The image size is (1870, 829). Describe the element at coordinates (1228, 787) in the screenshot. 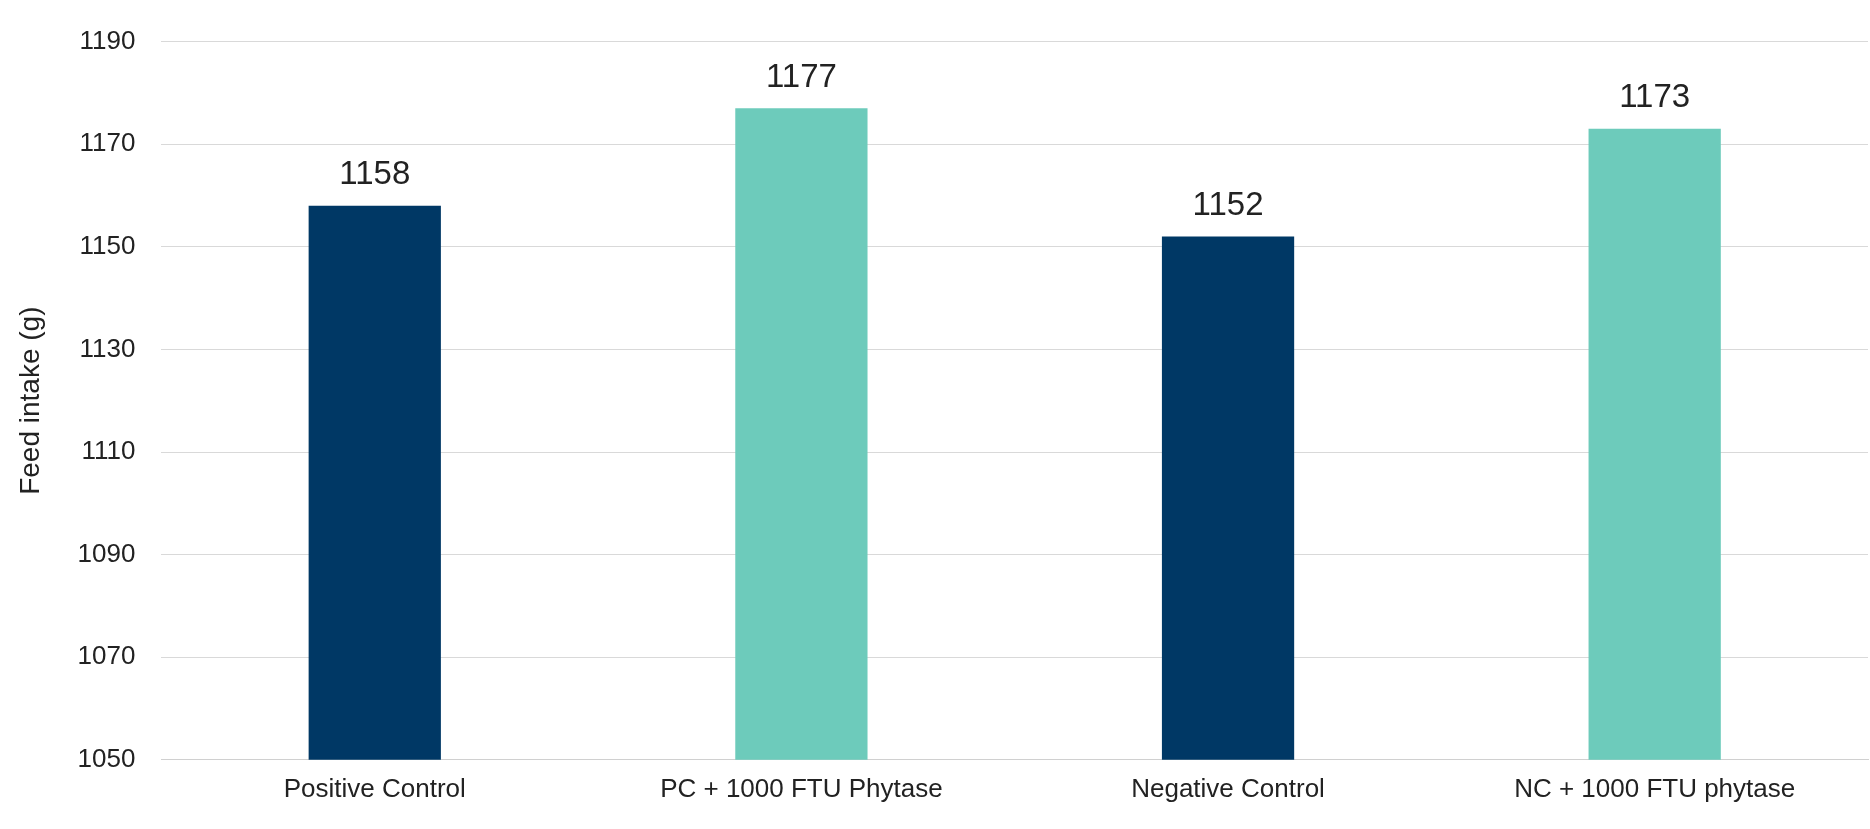

I see `x-tick-label: Negative Control` at that location.